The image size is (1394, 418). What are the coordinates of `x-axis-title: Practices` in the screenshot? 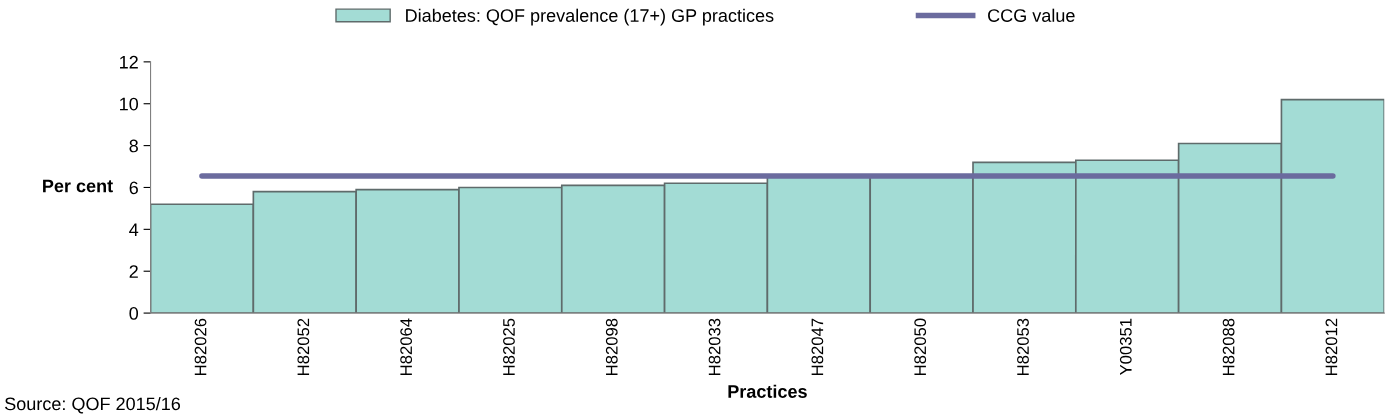 It's located at (767, 391).